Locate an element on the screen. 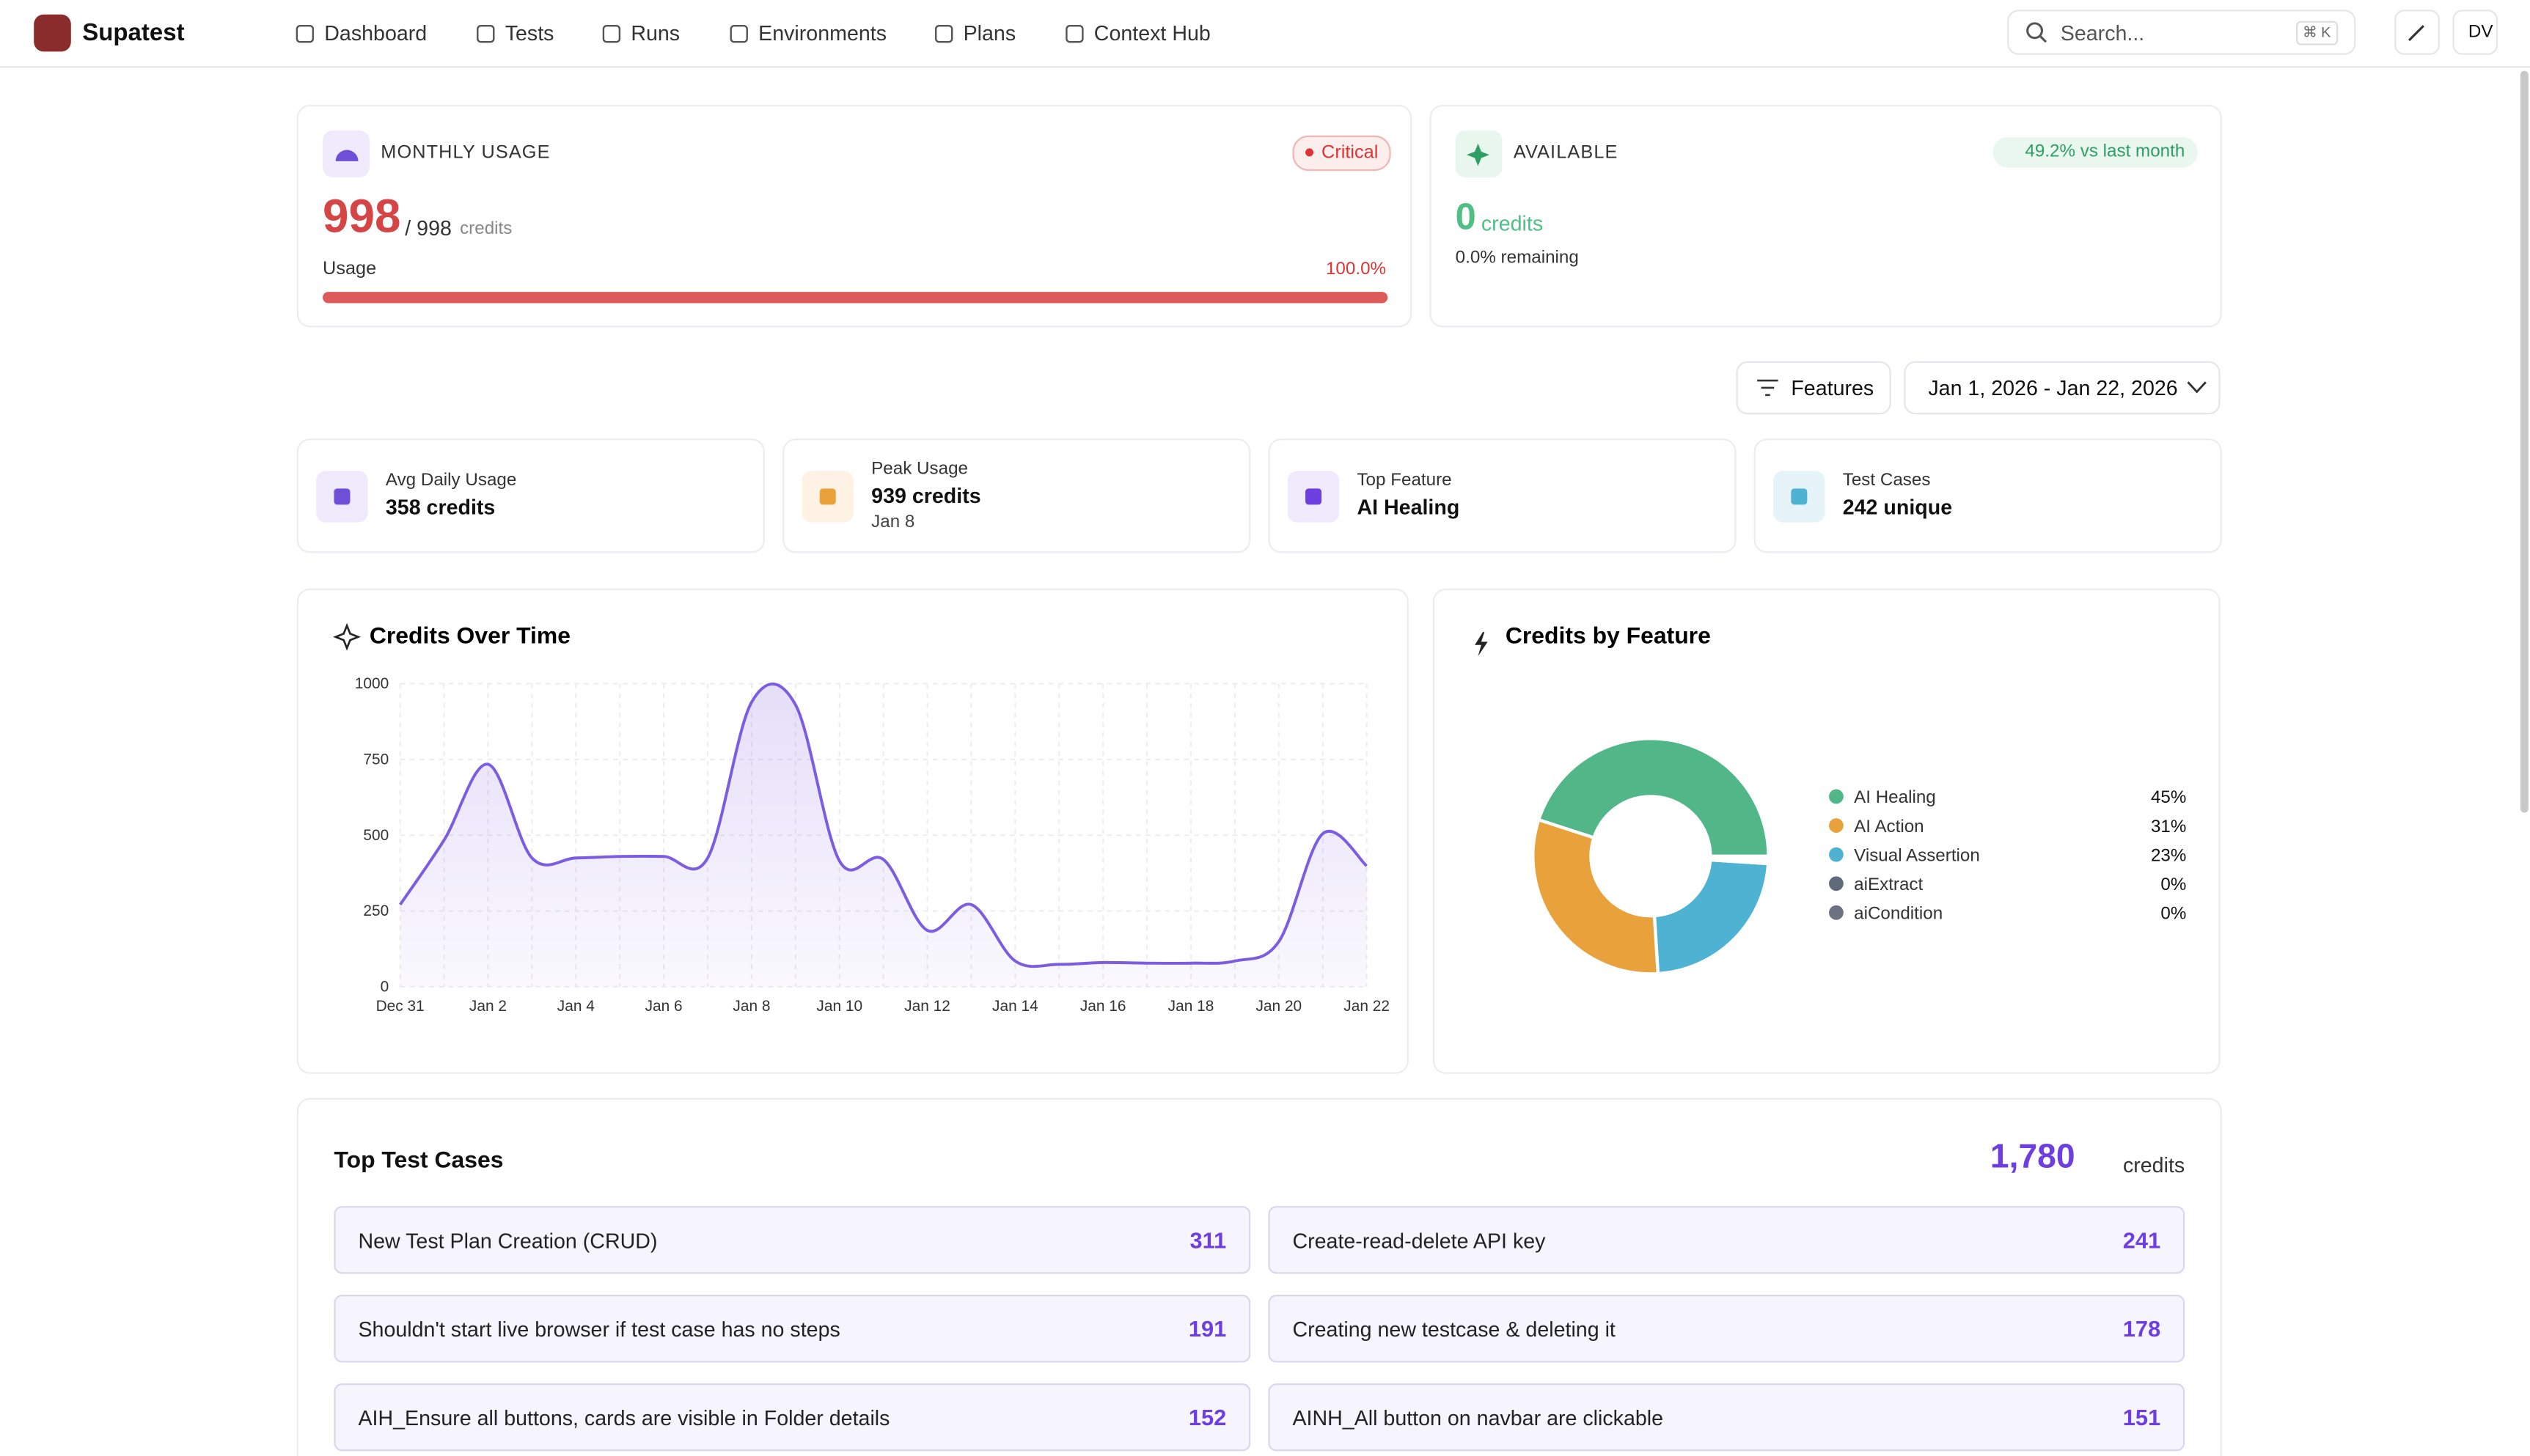 The image size is (2530, 1456). stat-label: Test Cases is located at coordinates (1886, 480).